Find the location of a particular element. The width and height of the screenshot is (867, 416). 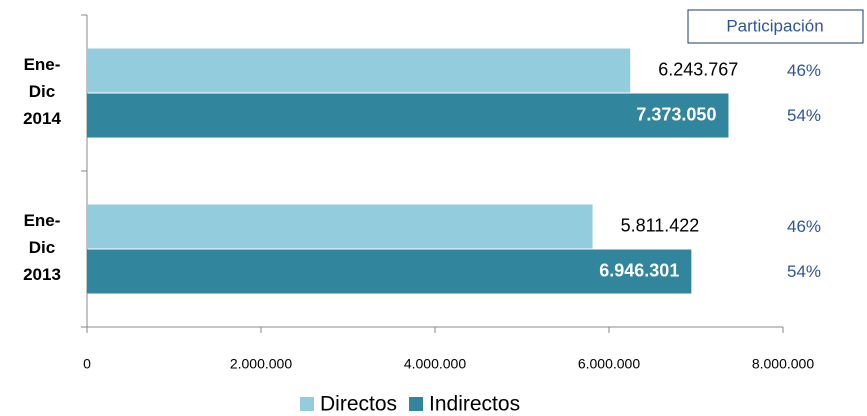

x-tick-label: 4.000.000 is located at coordinates (435, 364).